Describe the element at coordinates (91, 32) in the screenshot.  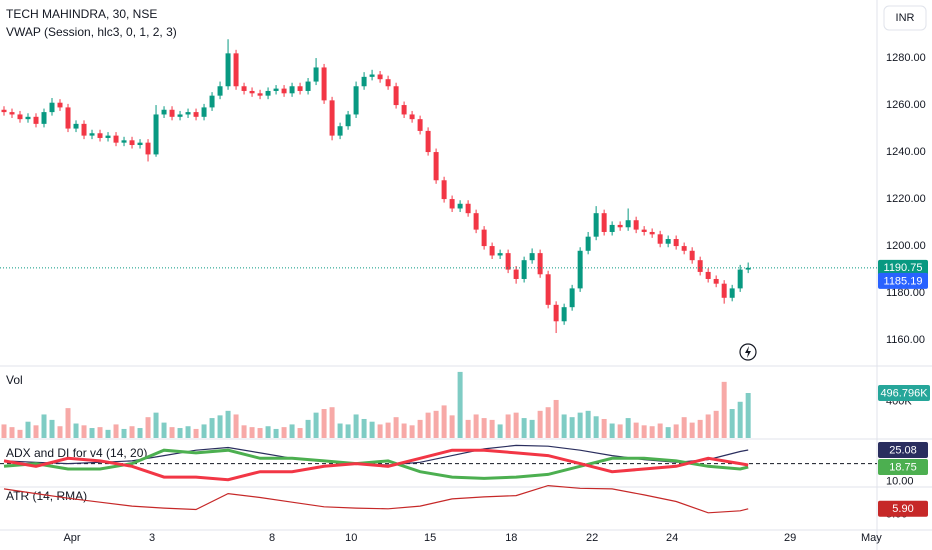
I see `indicator-title: VWAP (Session, hlc3, 0, 1, 2, 3)` at that location.